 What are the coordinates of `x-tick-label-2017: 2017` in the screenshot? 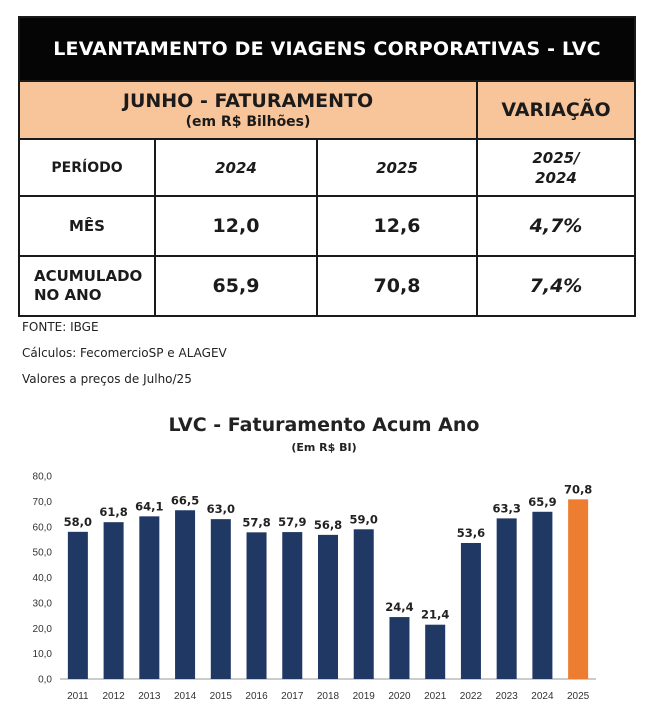 It's located at (292, 696).